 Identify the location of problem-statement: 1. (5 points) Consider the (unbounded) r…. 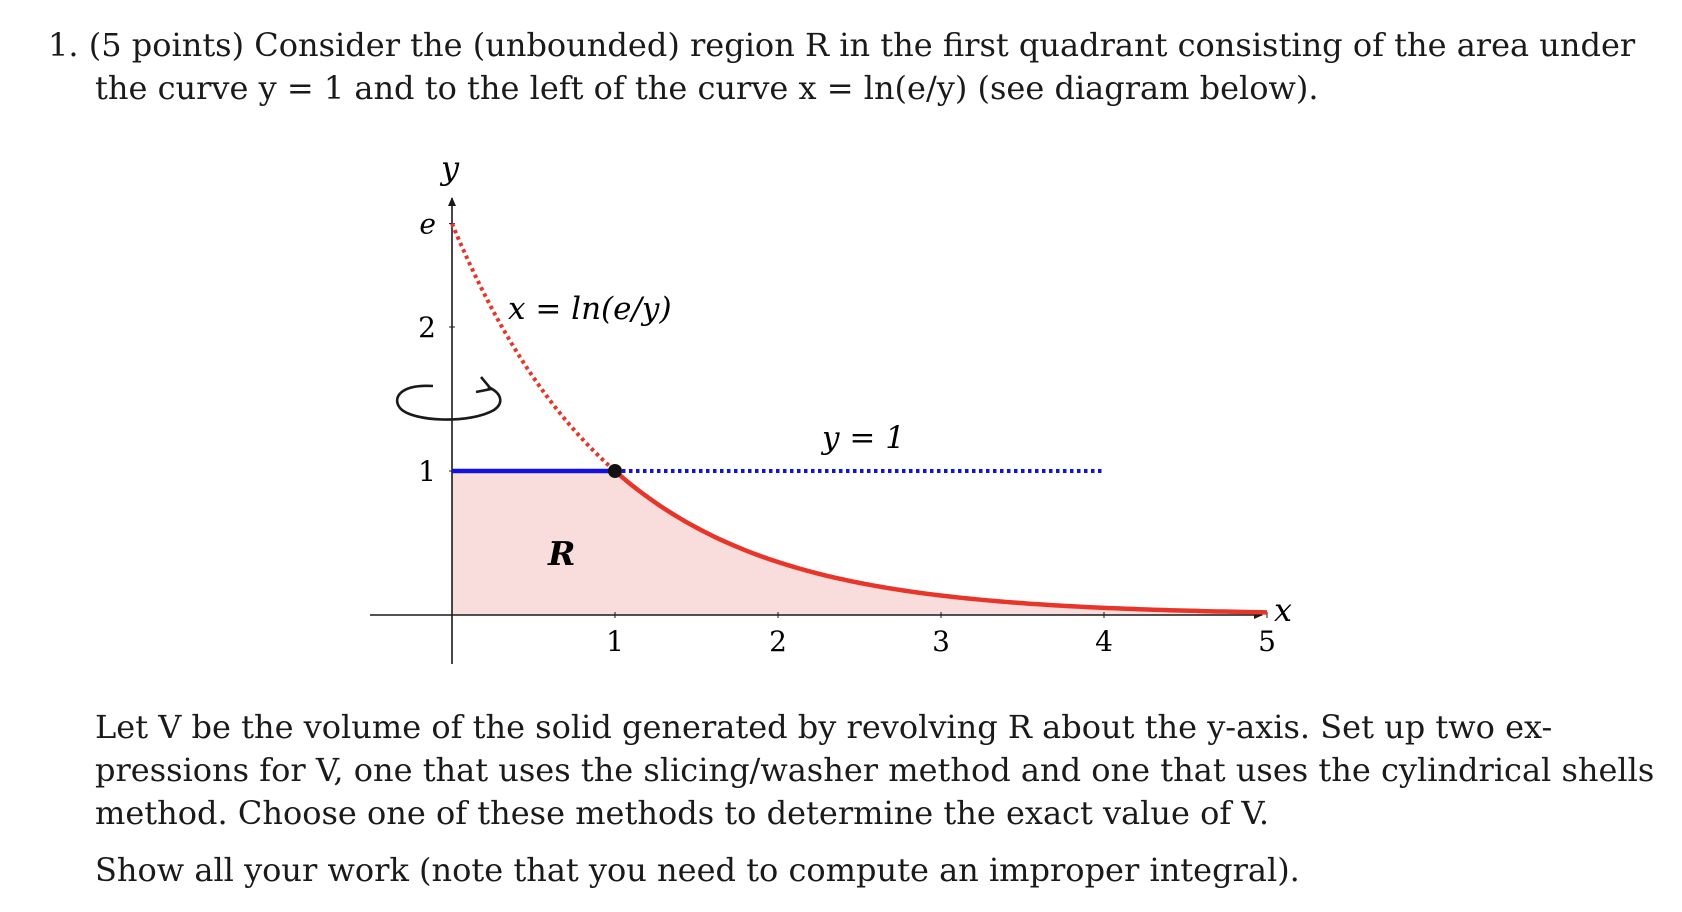
(853, 67).